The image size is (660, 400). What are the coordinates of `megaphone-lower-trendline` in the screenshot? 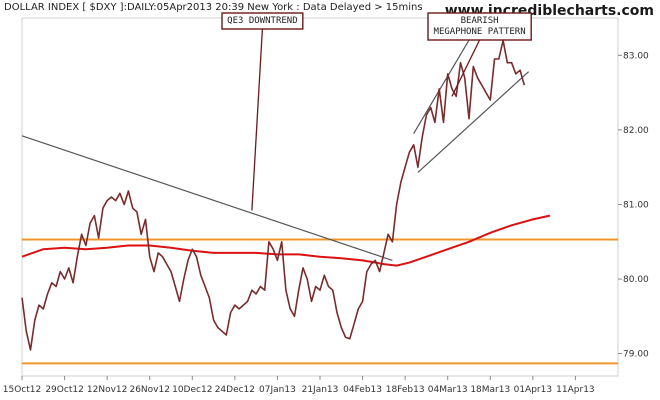 It's located at (473, 122).